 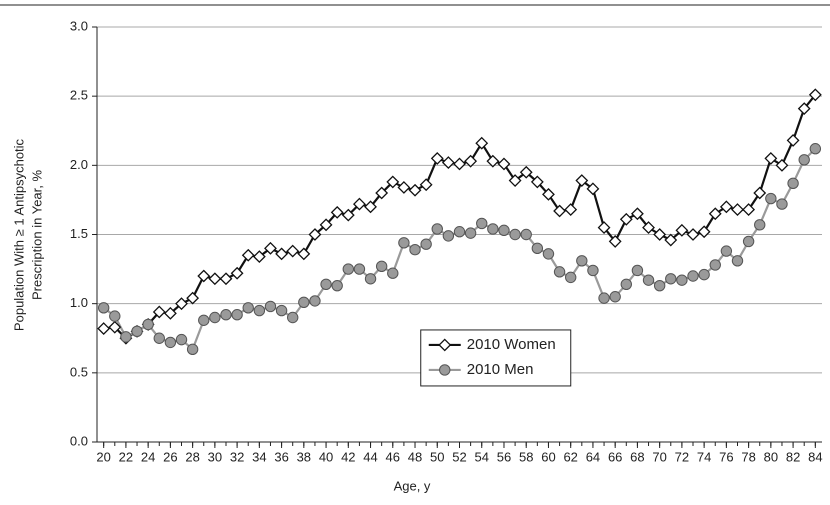 What do you see at coordinates (570, 456) in the screenshot?
I see `x-tick-label: 62` at bounding box center [570, 456].